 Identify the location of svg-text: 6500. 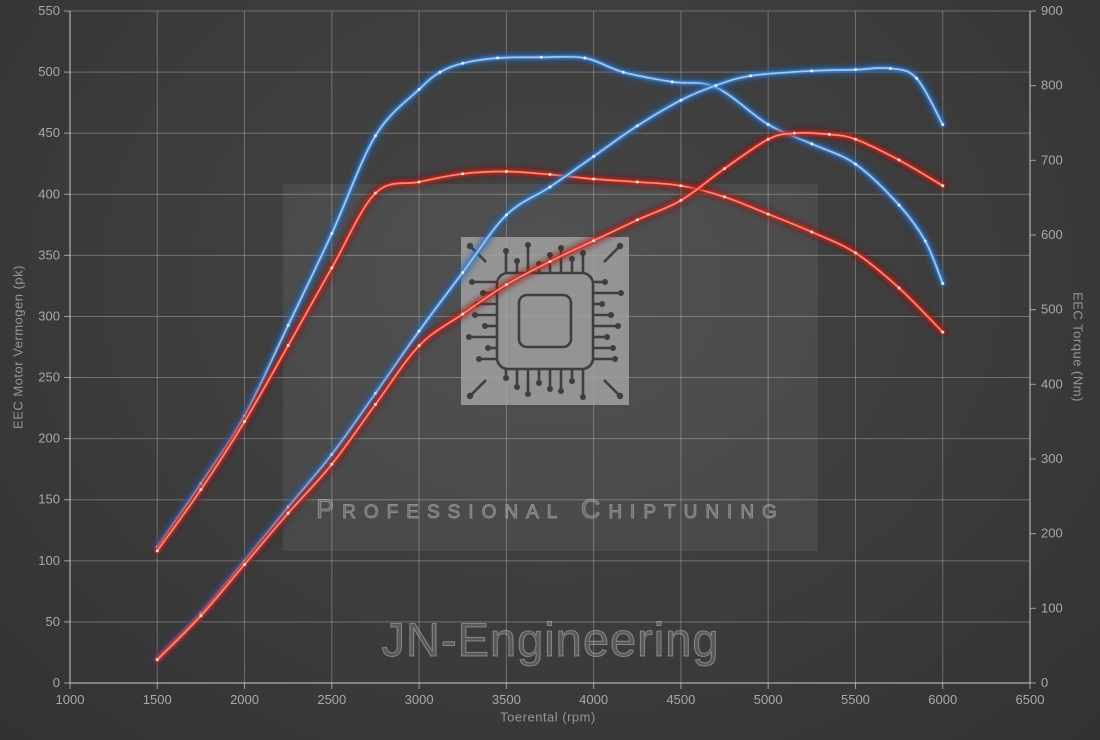
(1030, 699).